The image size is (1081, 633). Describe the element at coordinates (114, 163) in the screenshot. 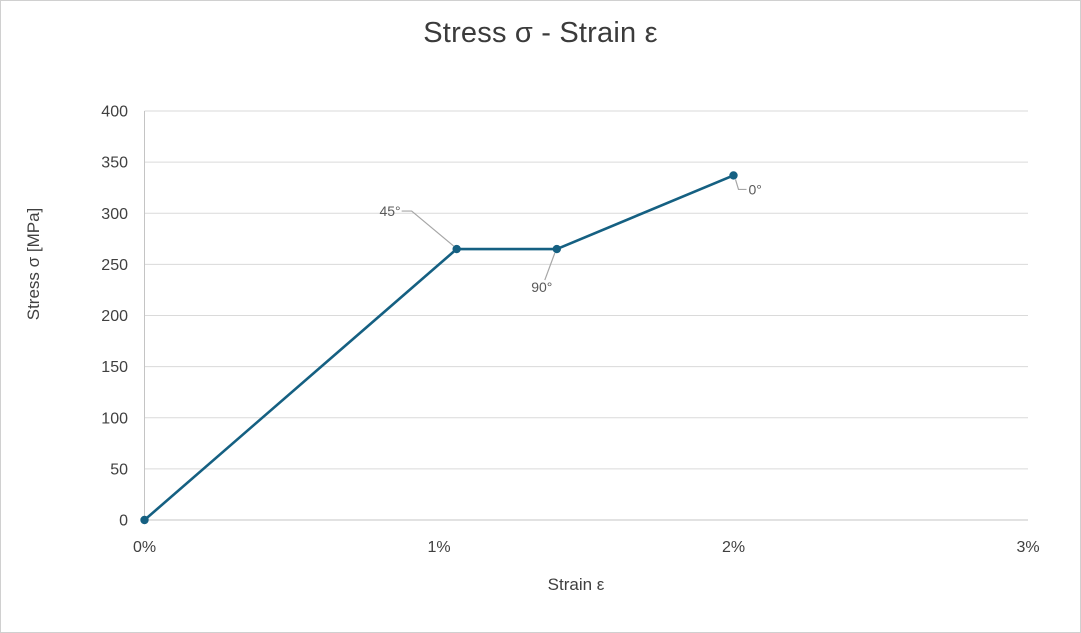

I see `y-tick-label: 350` at that location.